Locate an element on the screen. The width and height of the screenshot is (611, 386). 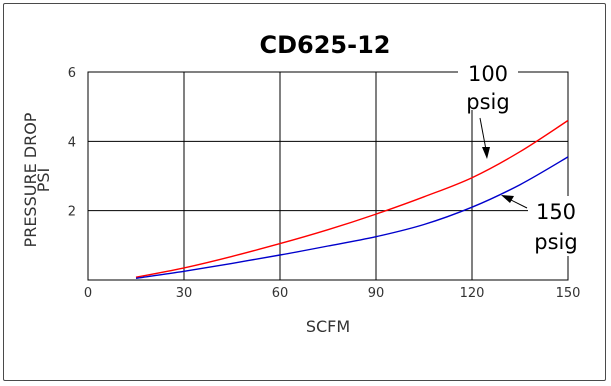
x-tick-label-60: 60 is located at coordinates (280, 293).